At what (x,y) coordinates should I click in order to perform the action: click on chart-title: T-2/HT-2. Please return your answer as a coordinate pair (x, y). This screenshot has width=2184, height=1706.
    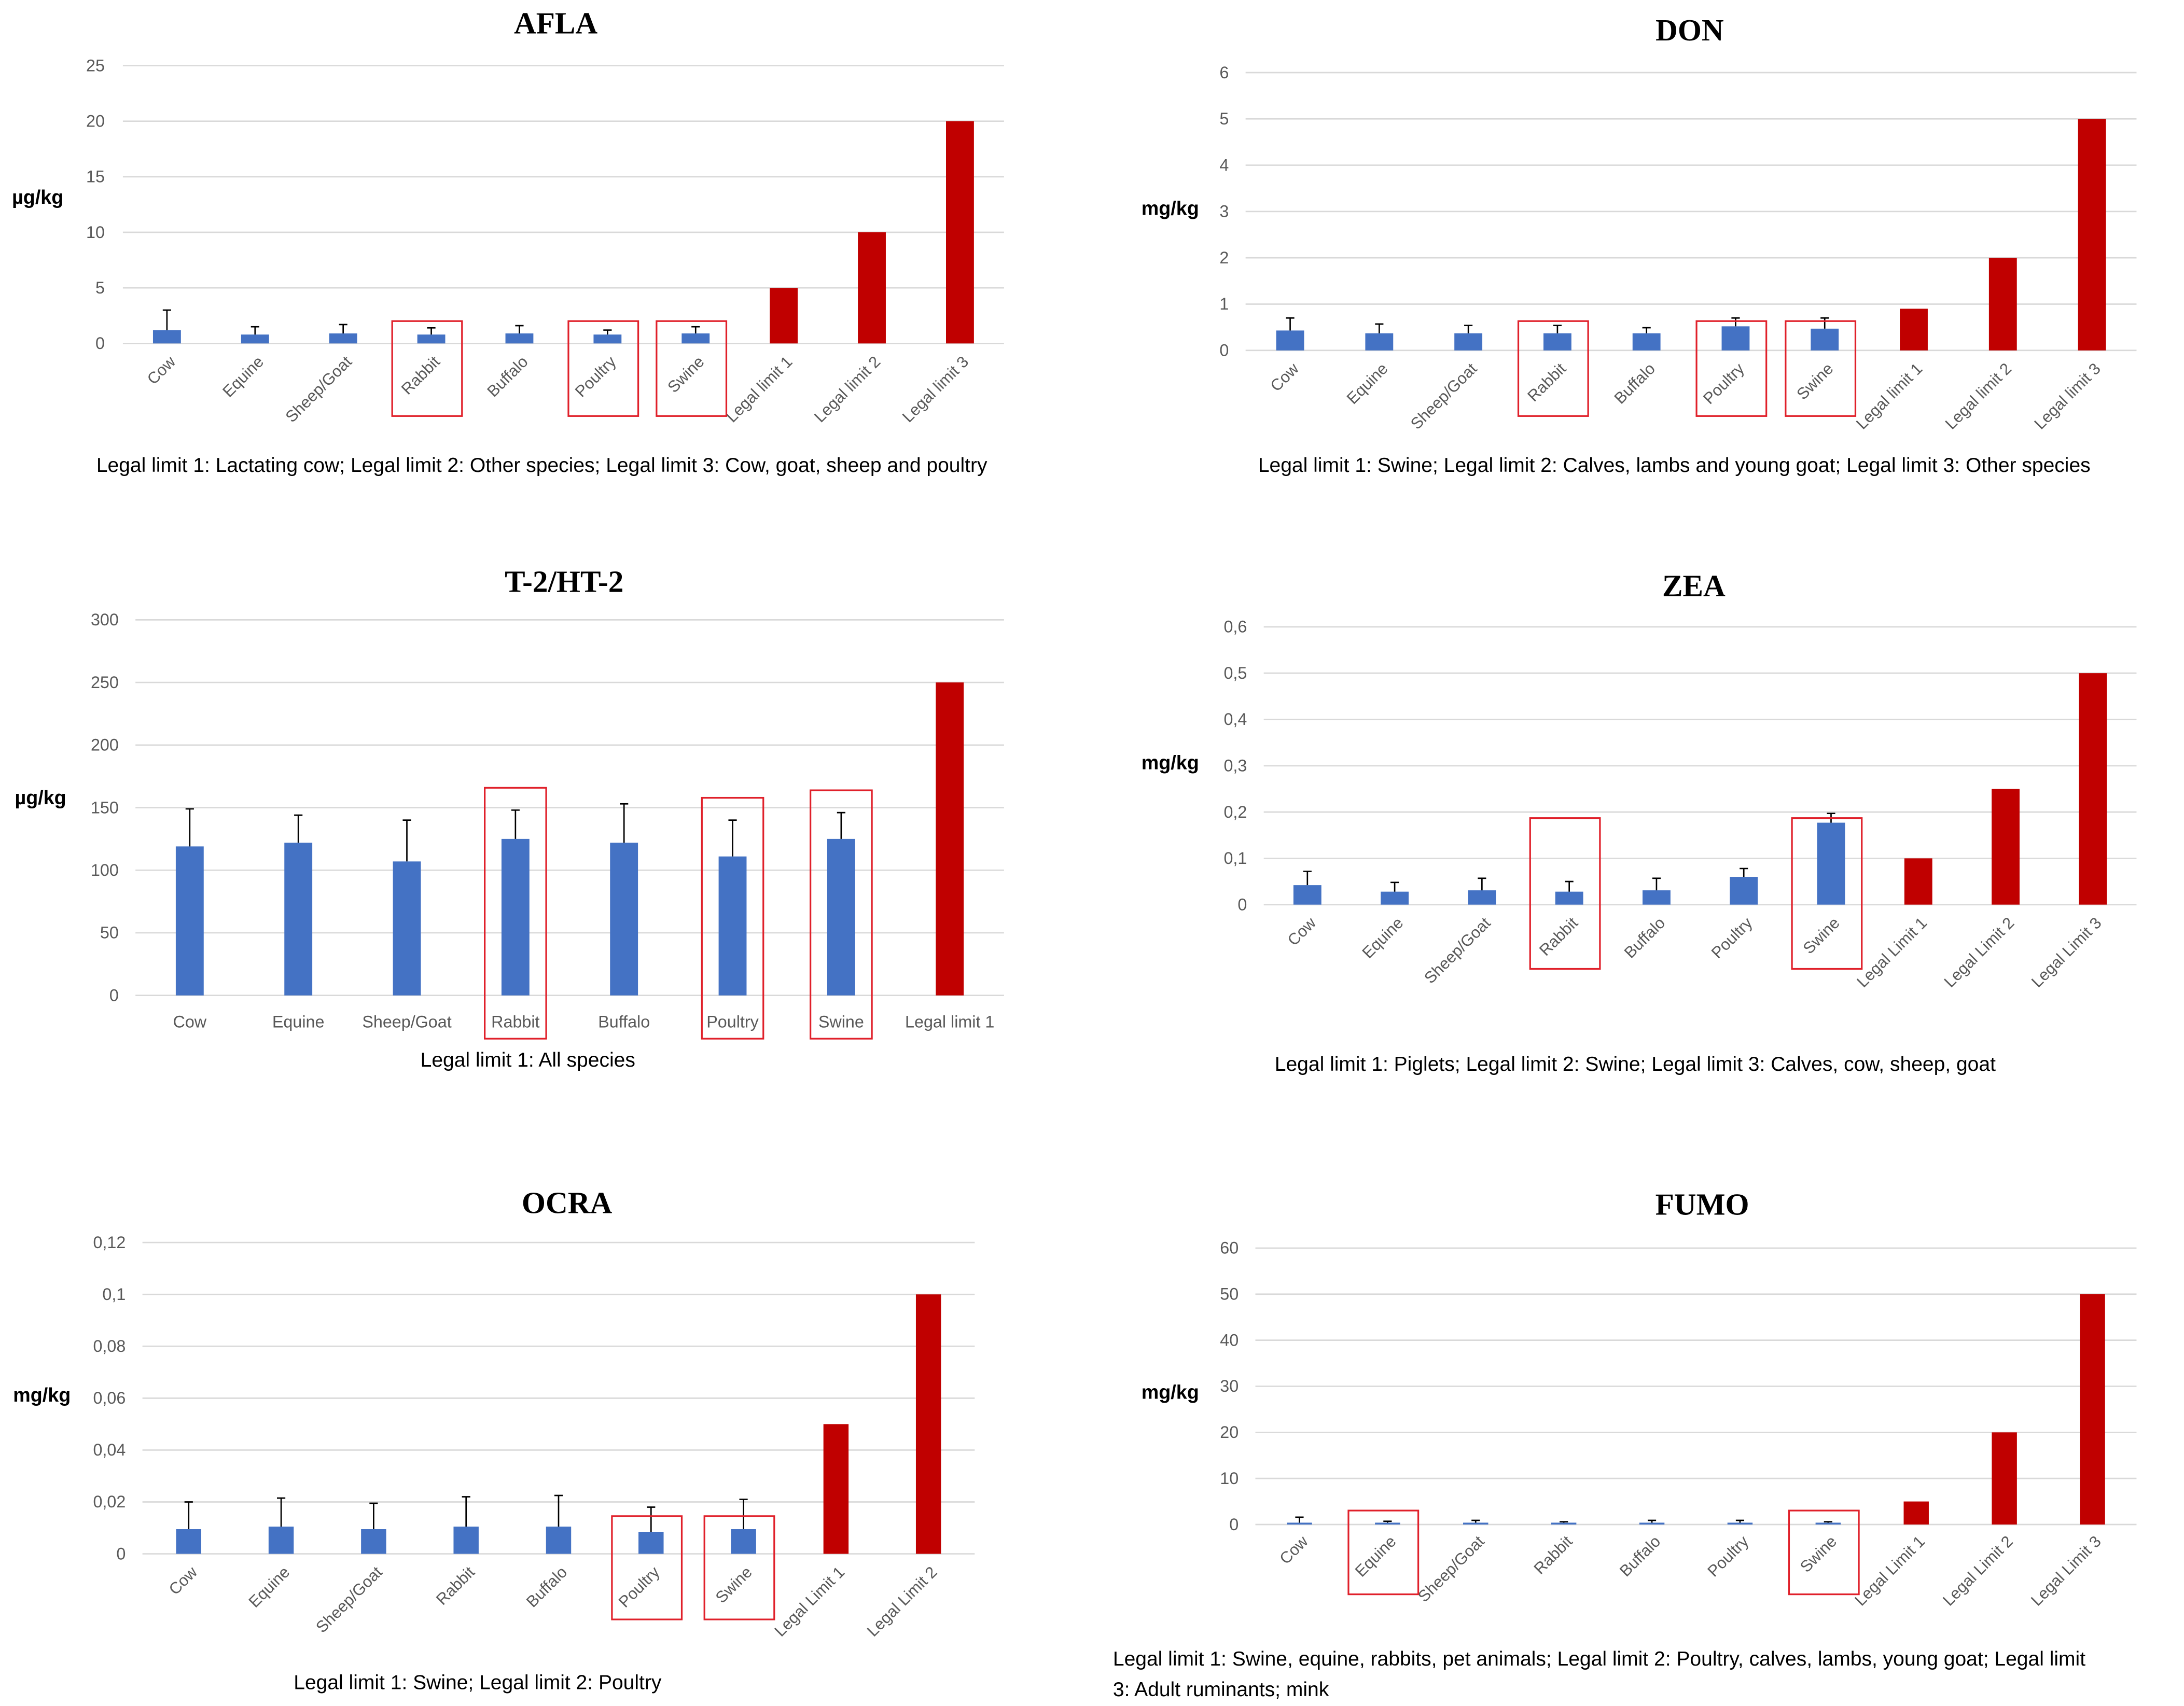
    Looking at the image, I should click on (564, 582).